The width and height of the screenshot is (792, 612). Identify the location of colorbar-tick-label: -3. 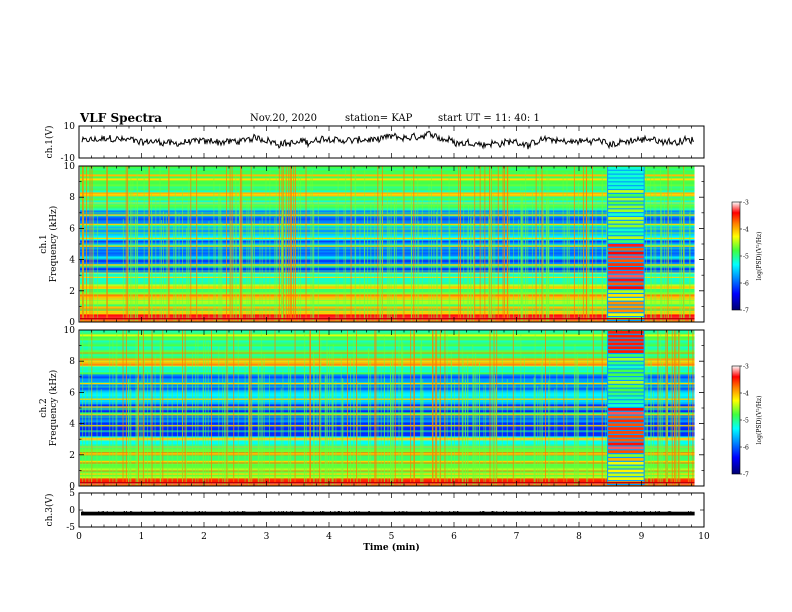
(746, 203).